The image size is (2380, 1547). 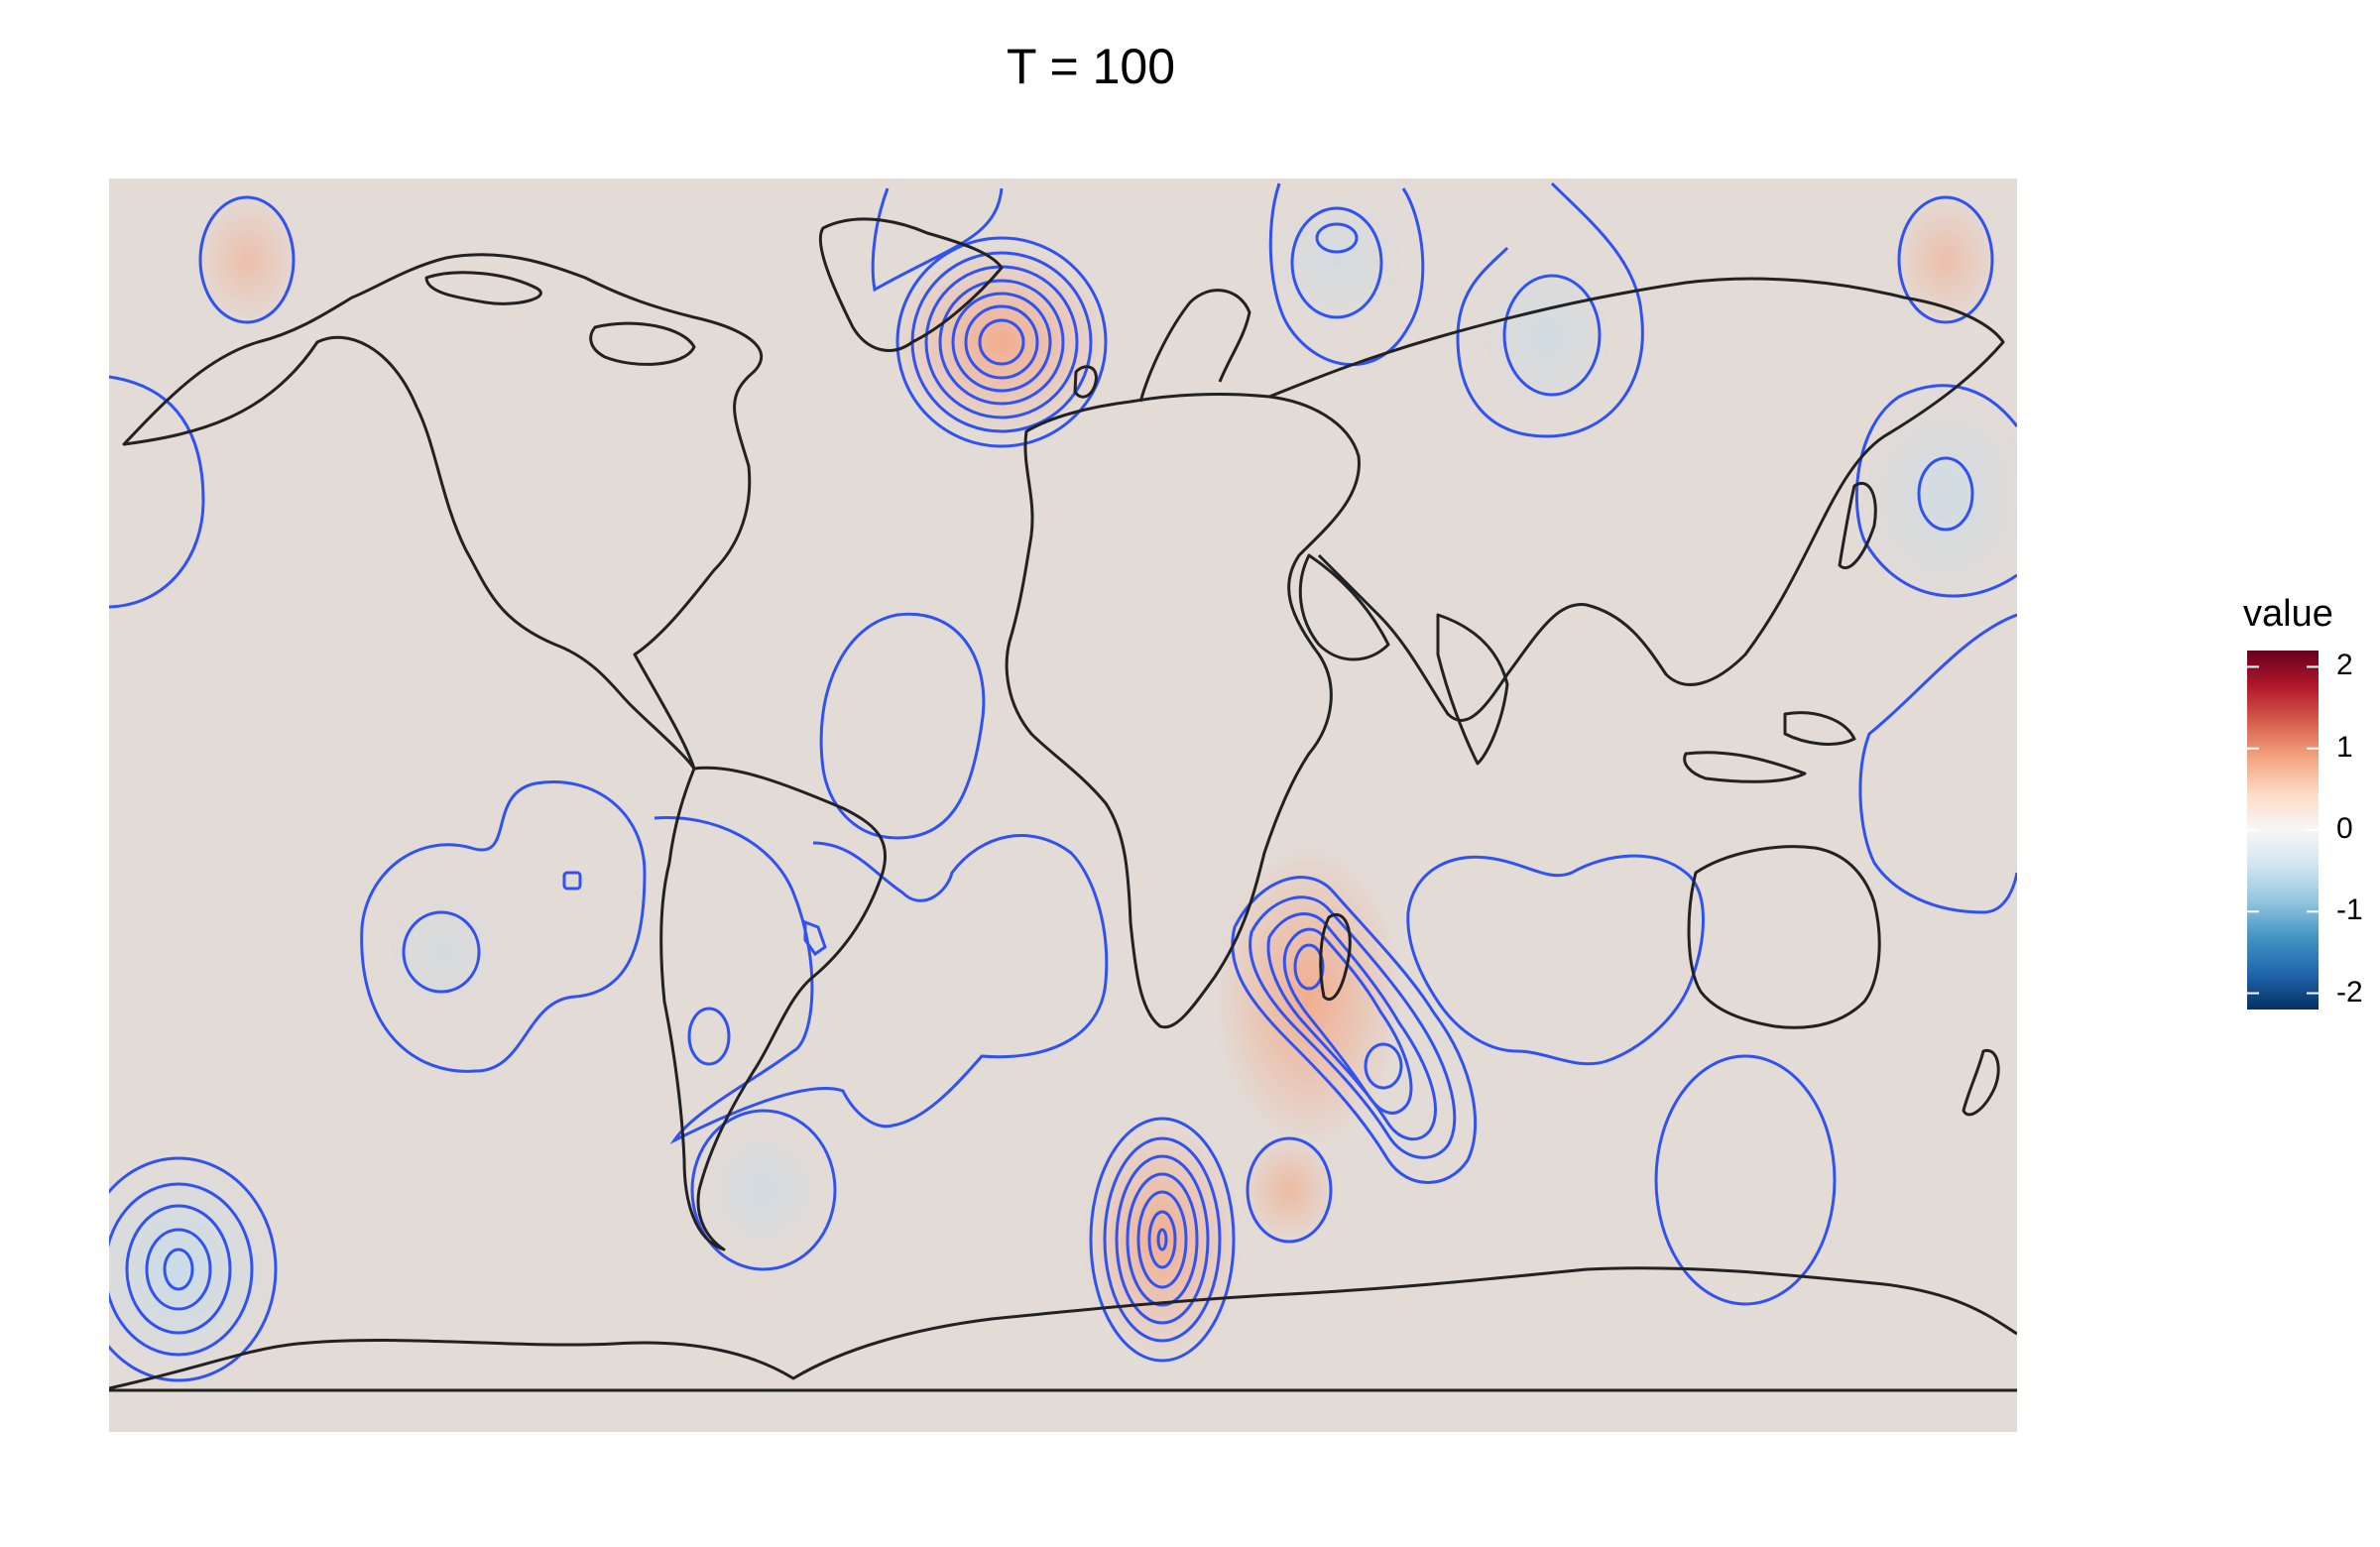 What do you see at coordinates (2349, 992) in the screenshot?
I see `legend-tick-label: -2` at bounding box center [2349, 992].